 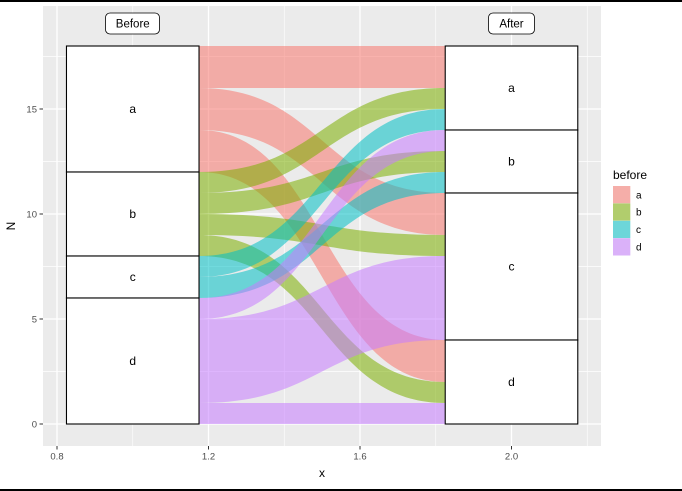 What do you see at coordinates (622, 229) in the screenshot?
I see `legend-key-swatch-c` at bounding box center [622, 229].